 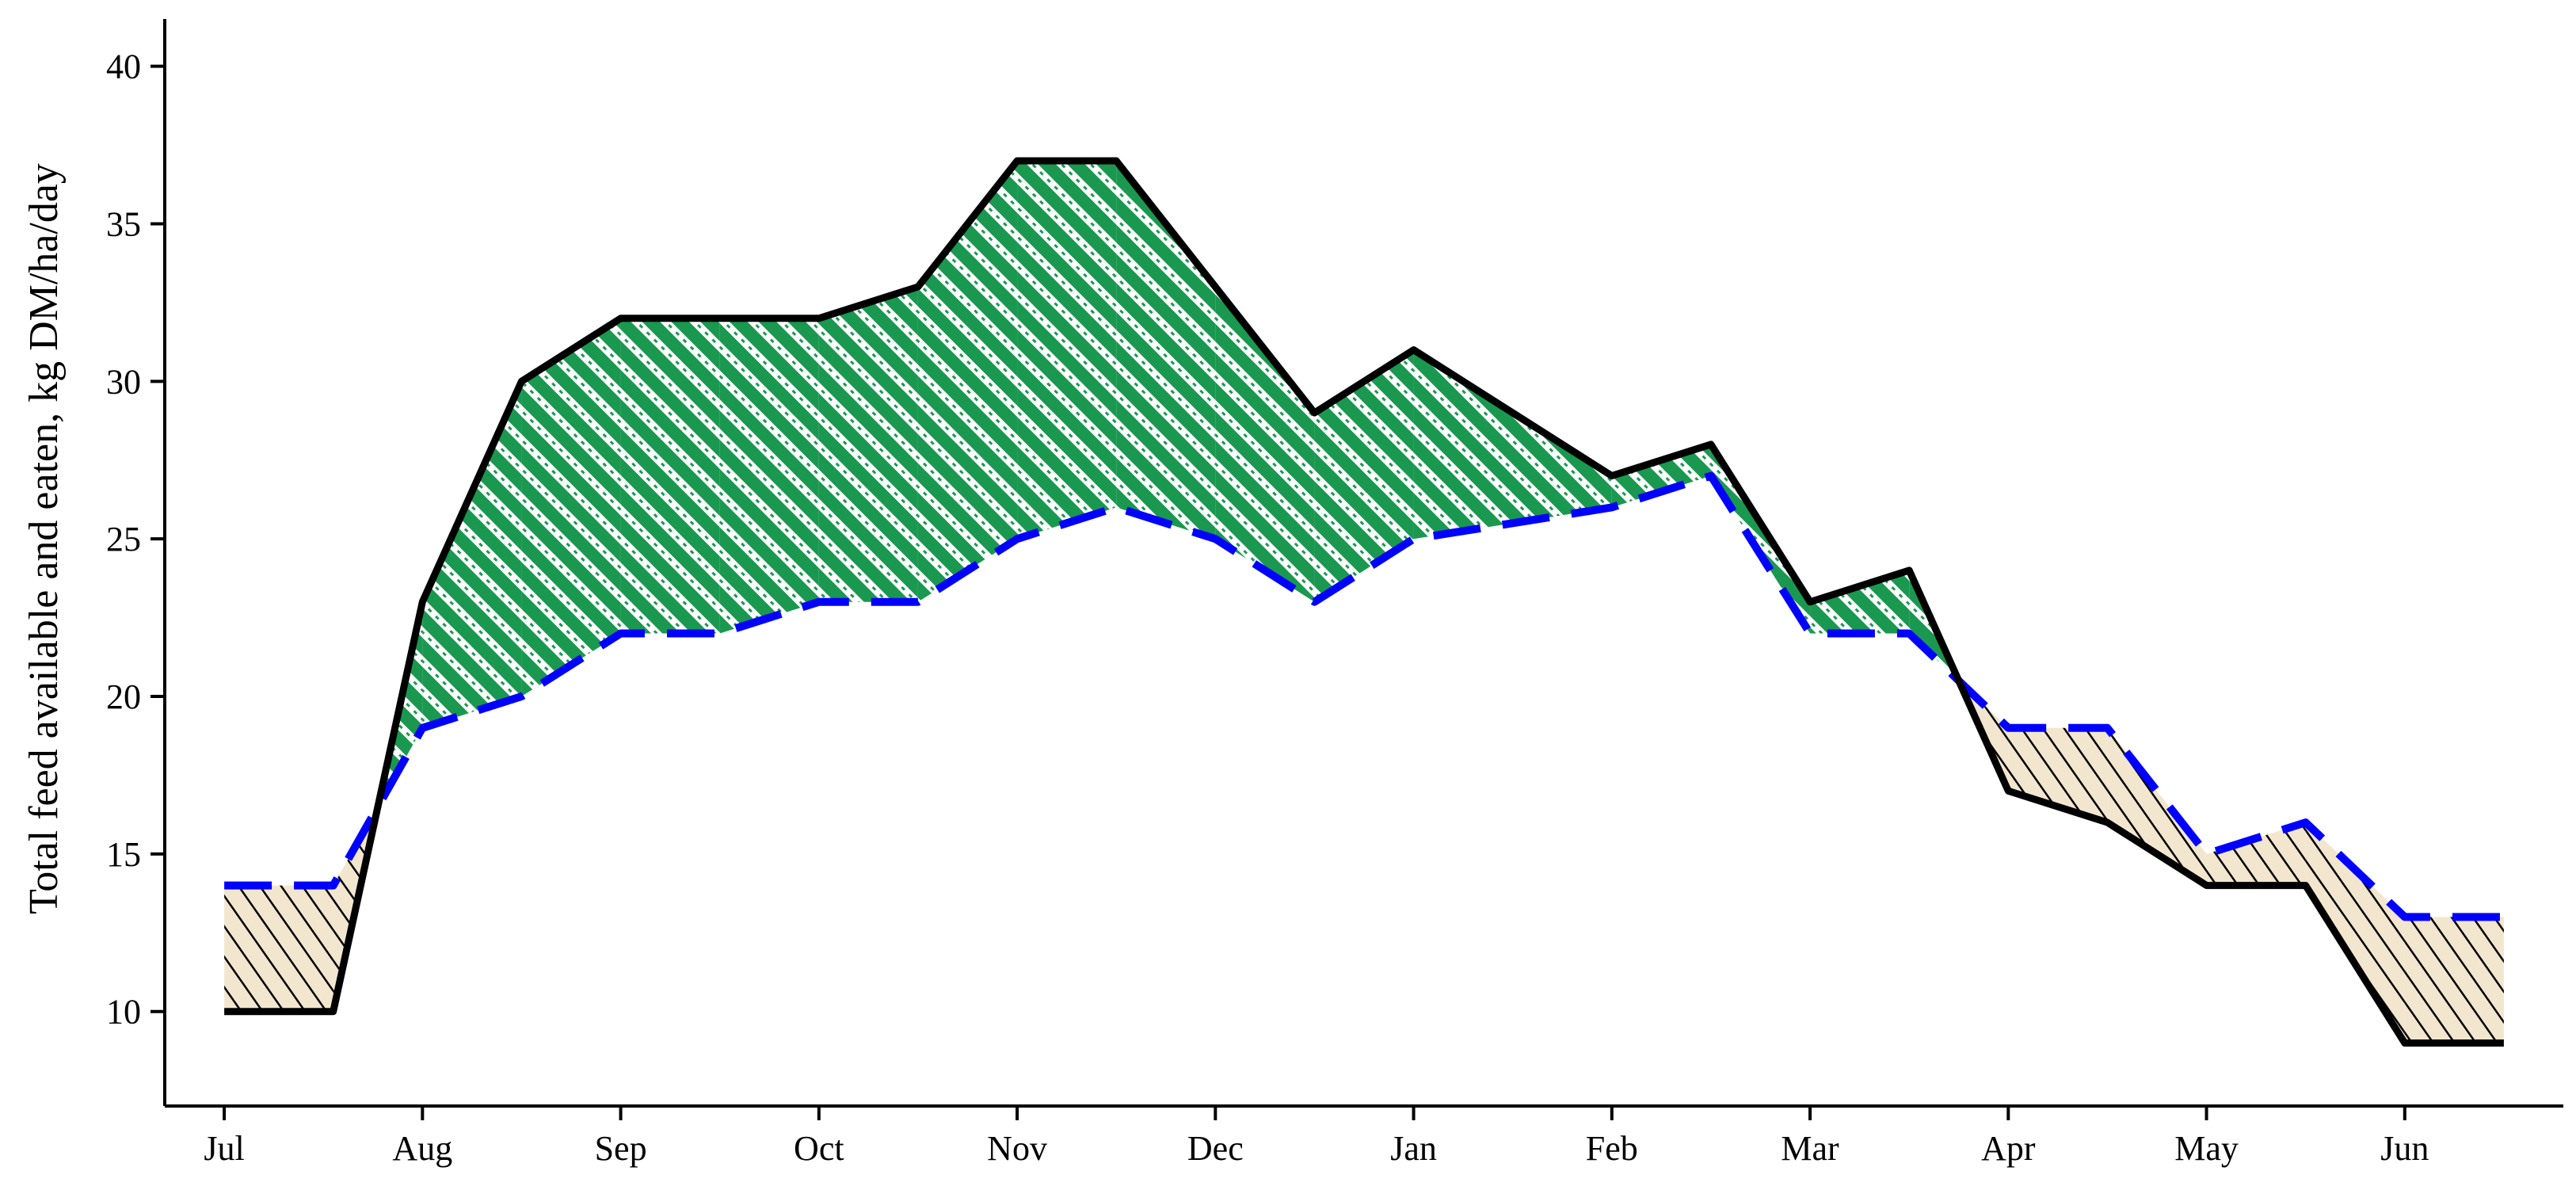 I want to click on x-tick-label: Dec, so click(x=1215, y=1148).